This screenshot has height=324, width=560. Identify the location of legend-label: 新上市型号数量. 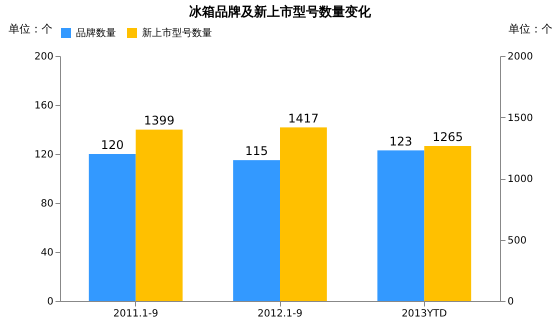
(177, 33).